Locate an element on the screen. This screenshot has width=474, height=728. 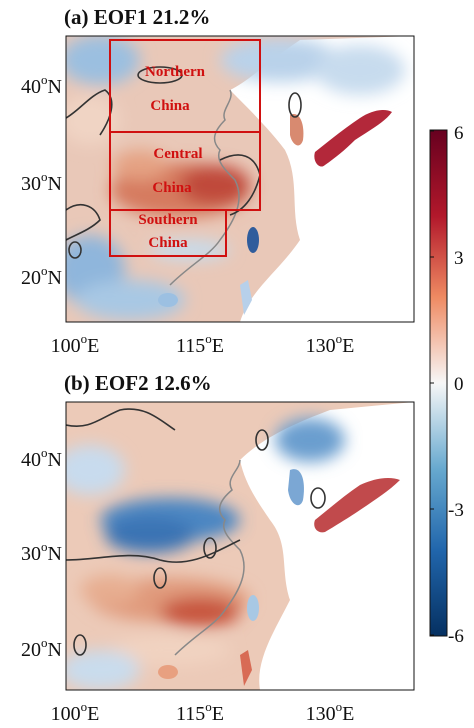
panel-a-lat-labels: 40oN 30oN 20oN is located at coordinates (41, 180).